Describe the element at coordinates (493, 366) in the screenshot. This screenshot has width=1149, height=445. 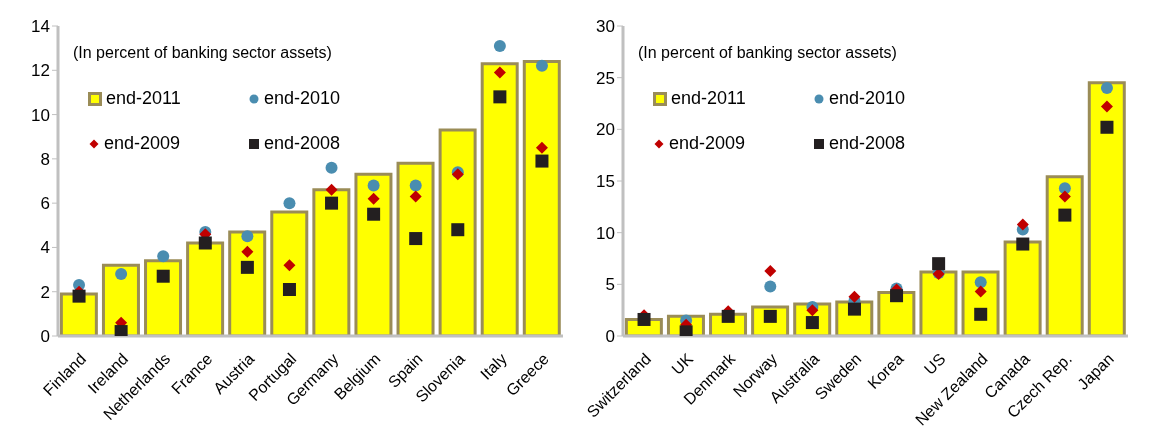
I see `x-tick-label: Italy` at that location.